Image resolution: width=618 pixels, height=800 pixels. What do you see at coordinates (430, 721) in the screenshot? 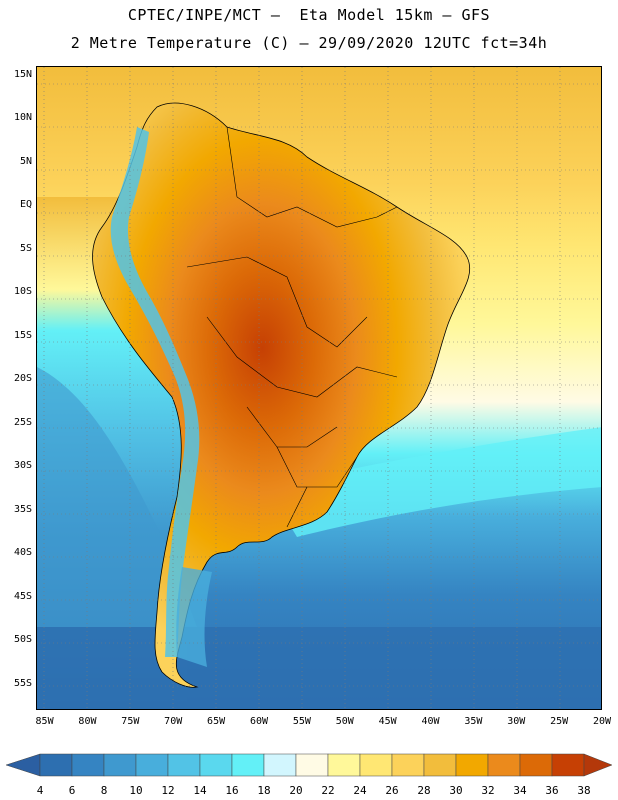
I see `lon-label: 40W` at bounding box center [430, 721].